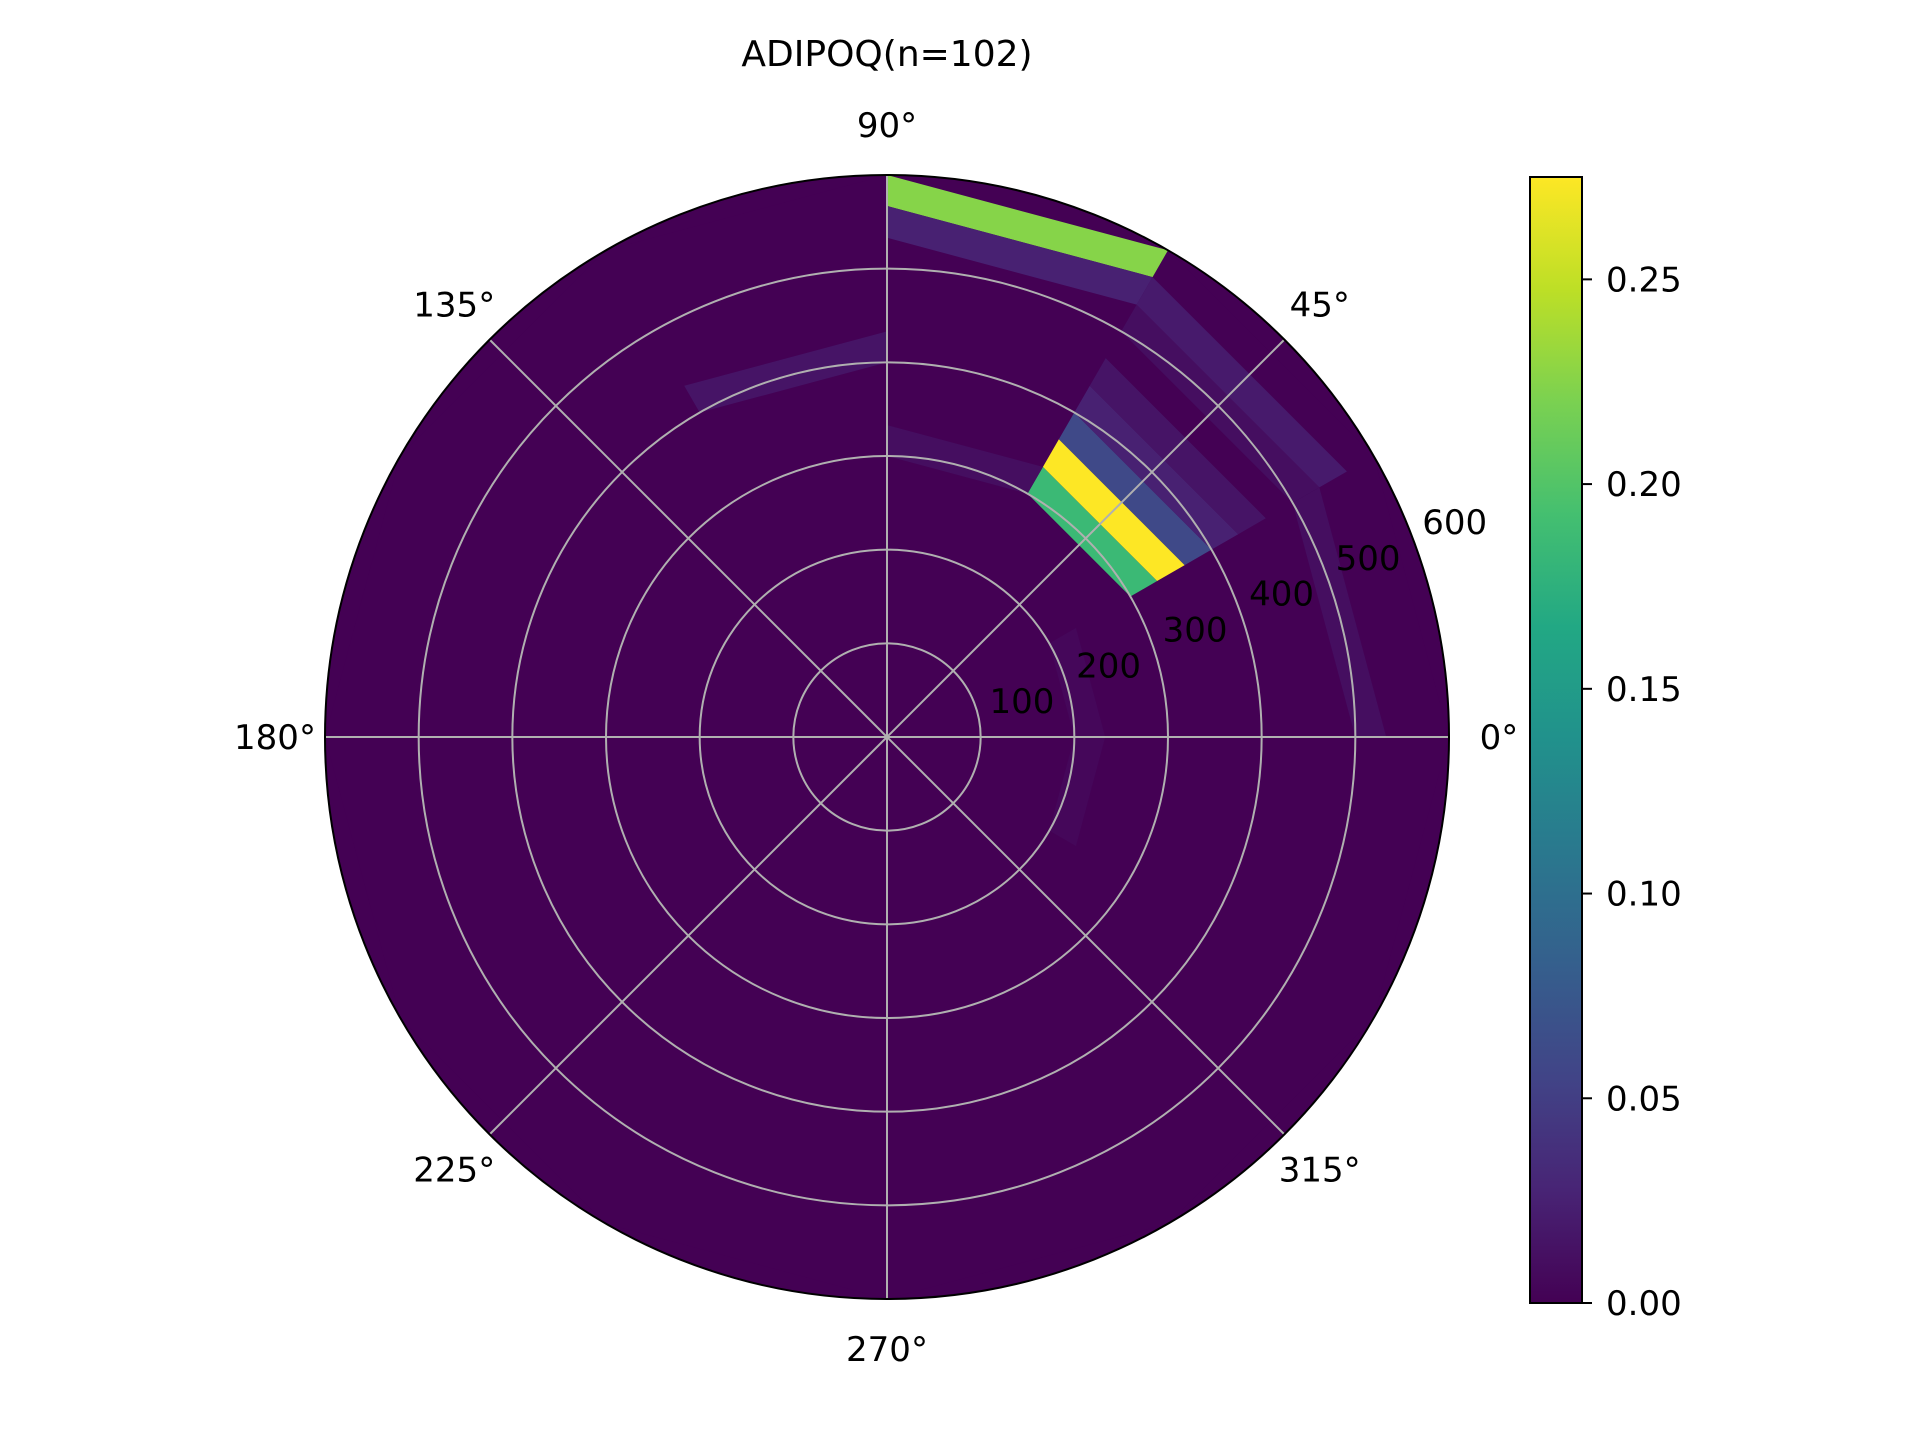  I want to click on theta-tick-label: 90°, so click(887, 126).